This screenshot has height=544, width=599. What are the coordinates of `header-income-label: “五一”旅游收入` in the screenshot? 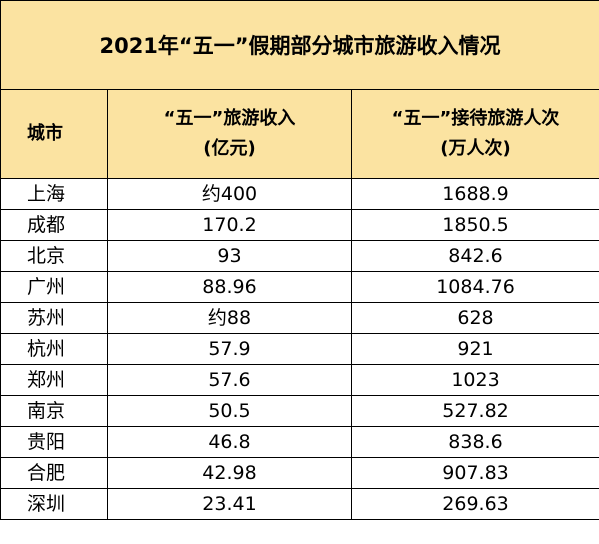 It's located at (229, 118).